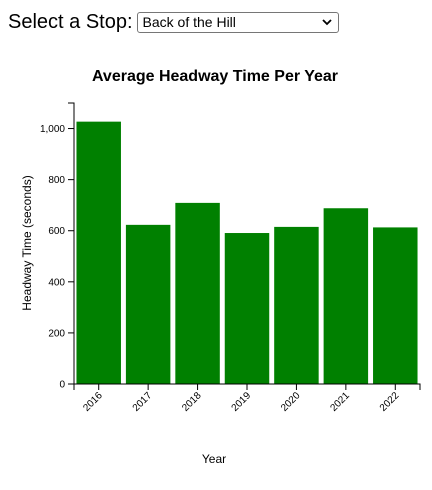 The height and width of the screenshot is (490, 432). I want to click on x-tick-label: 2016, so click(93, 402).